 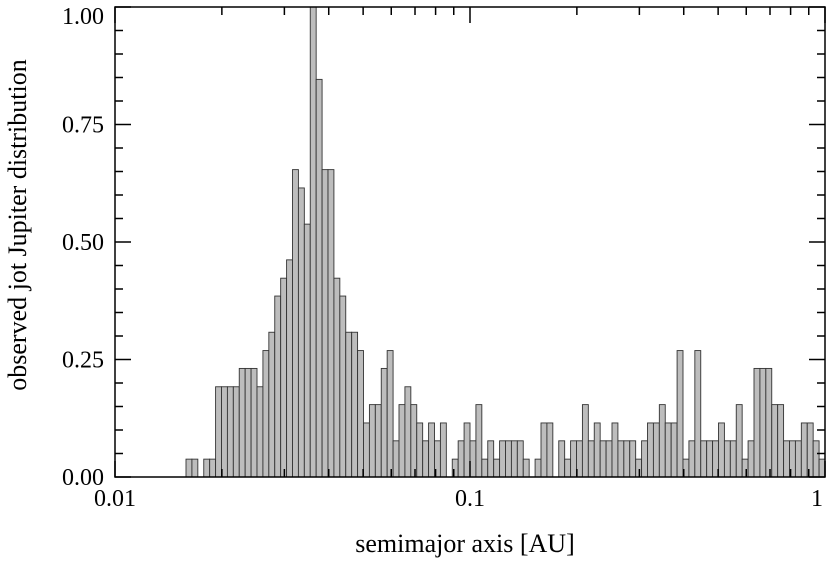 I want to click on y-tick-label: 1.00, so click(x=83, y=17).